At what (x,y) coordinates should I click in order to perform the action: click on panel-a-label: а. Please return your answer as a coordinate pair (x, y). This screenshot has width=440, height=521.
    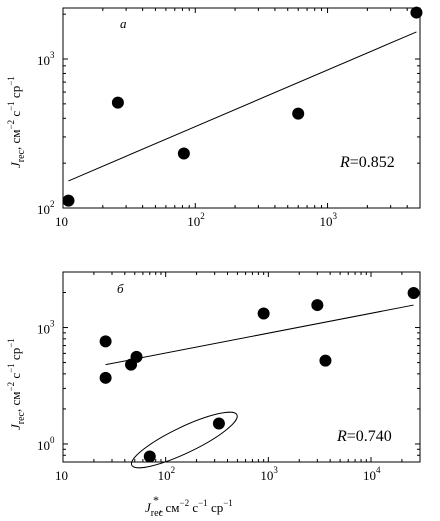
    Looking at the image, I should click on (123, 23).